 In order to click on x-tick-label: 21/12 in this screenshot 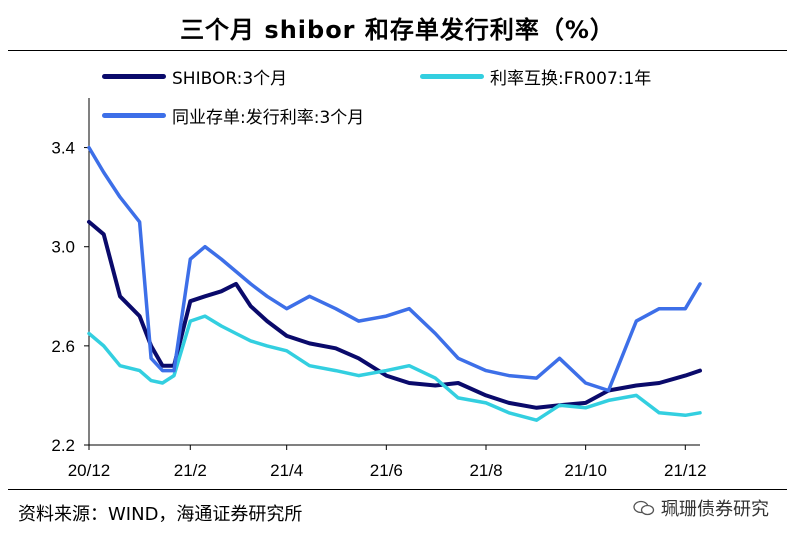, I will do `click(685, 470)`.